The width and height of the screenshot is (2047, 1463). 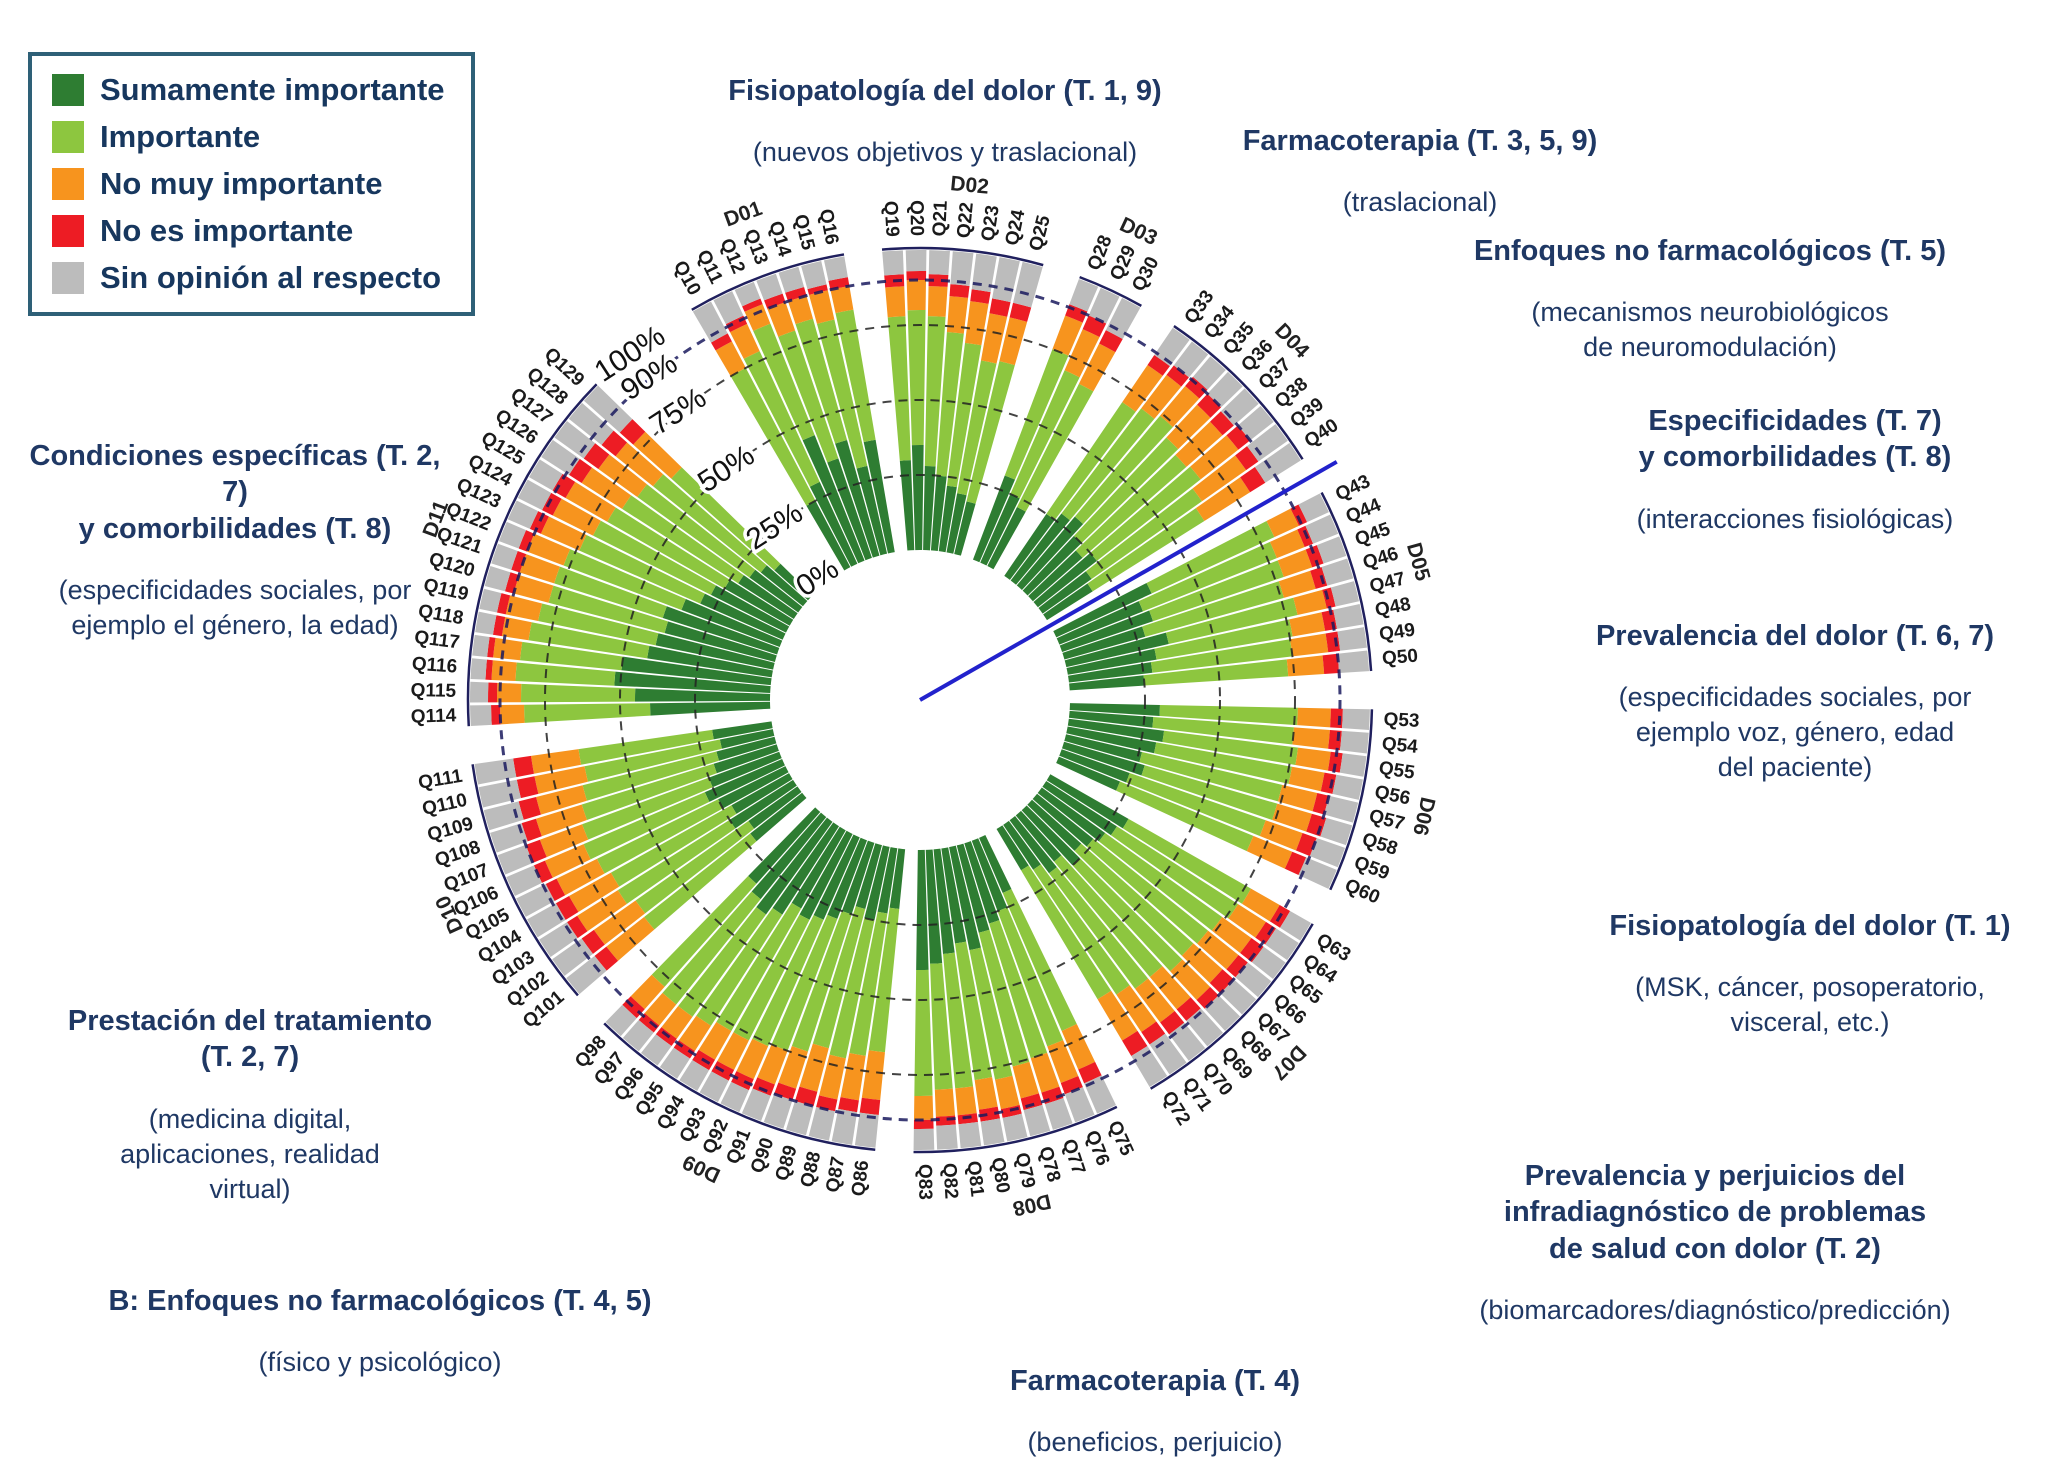 I want to click on question-label: Q114, so click(x=433, y=716).